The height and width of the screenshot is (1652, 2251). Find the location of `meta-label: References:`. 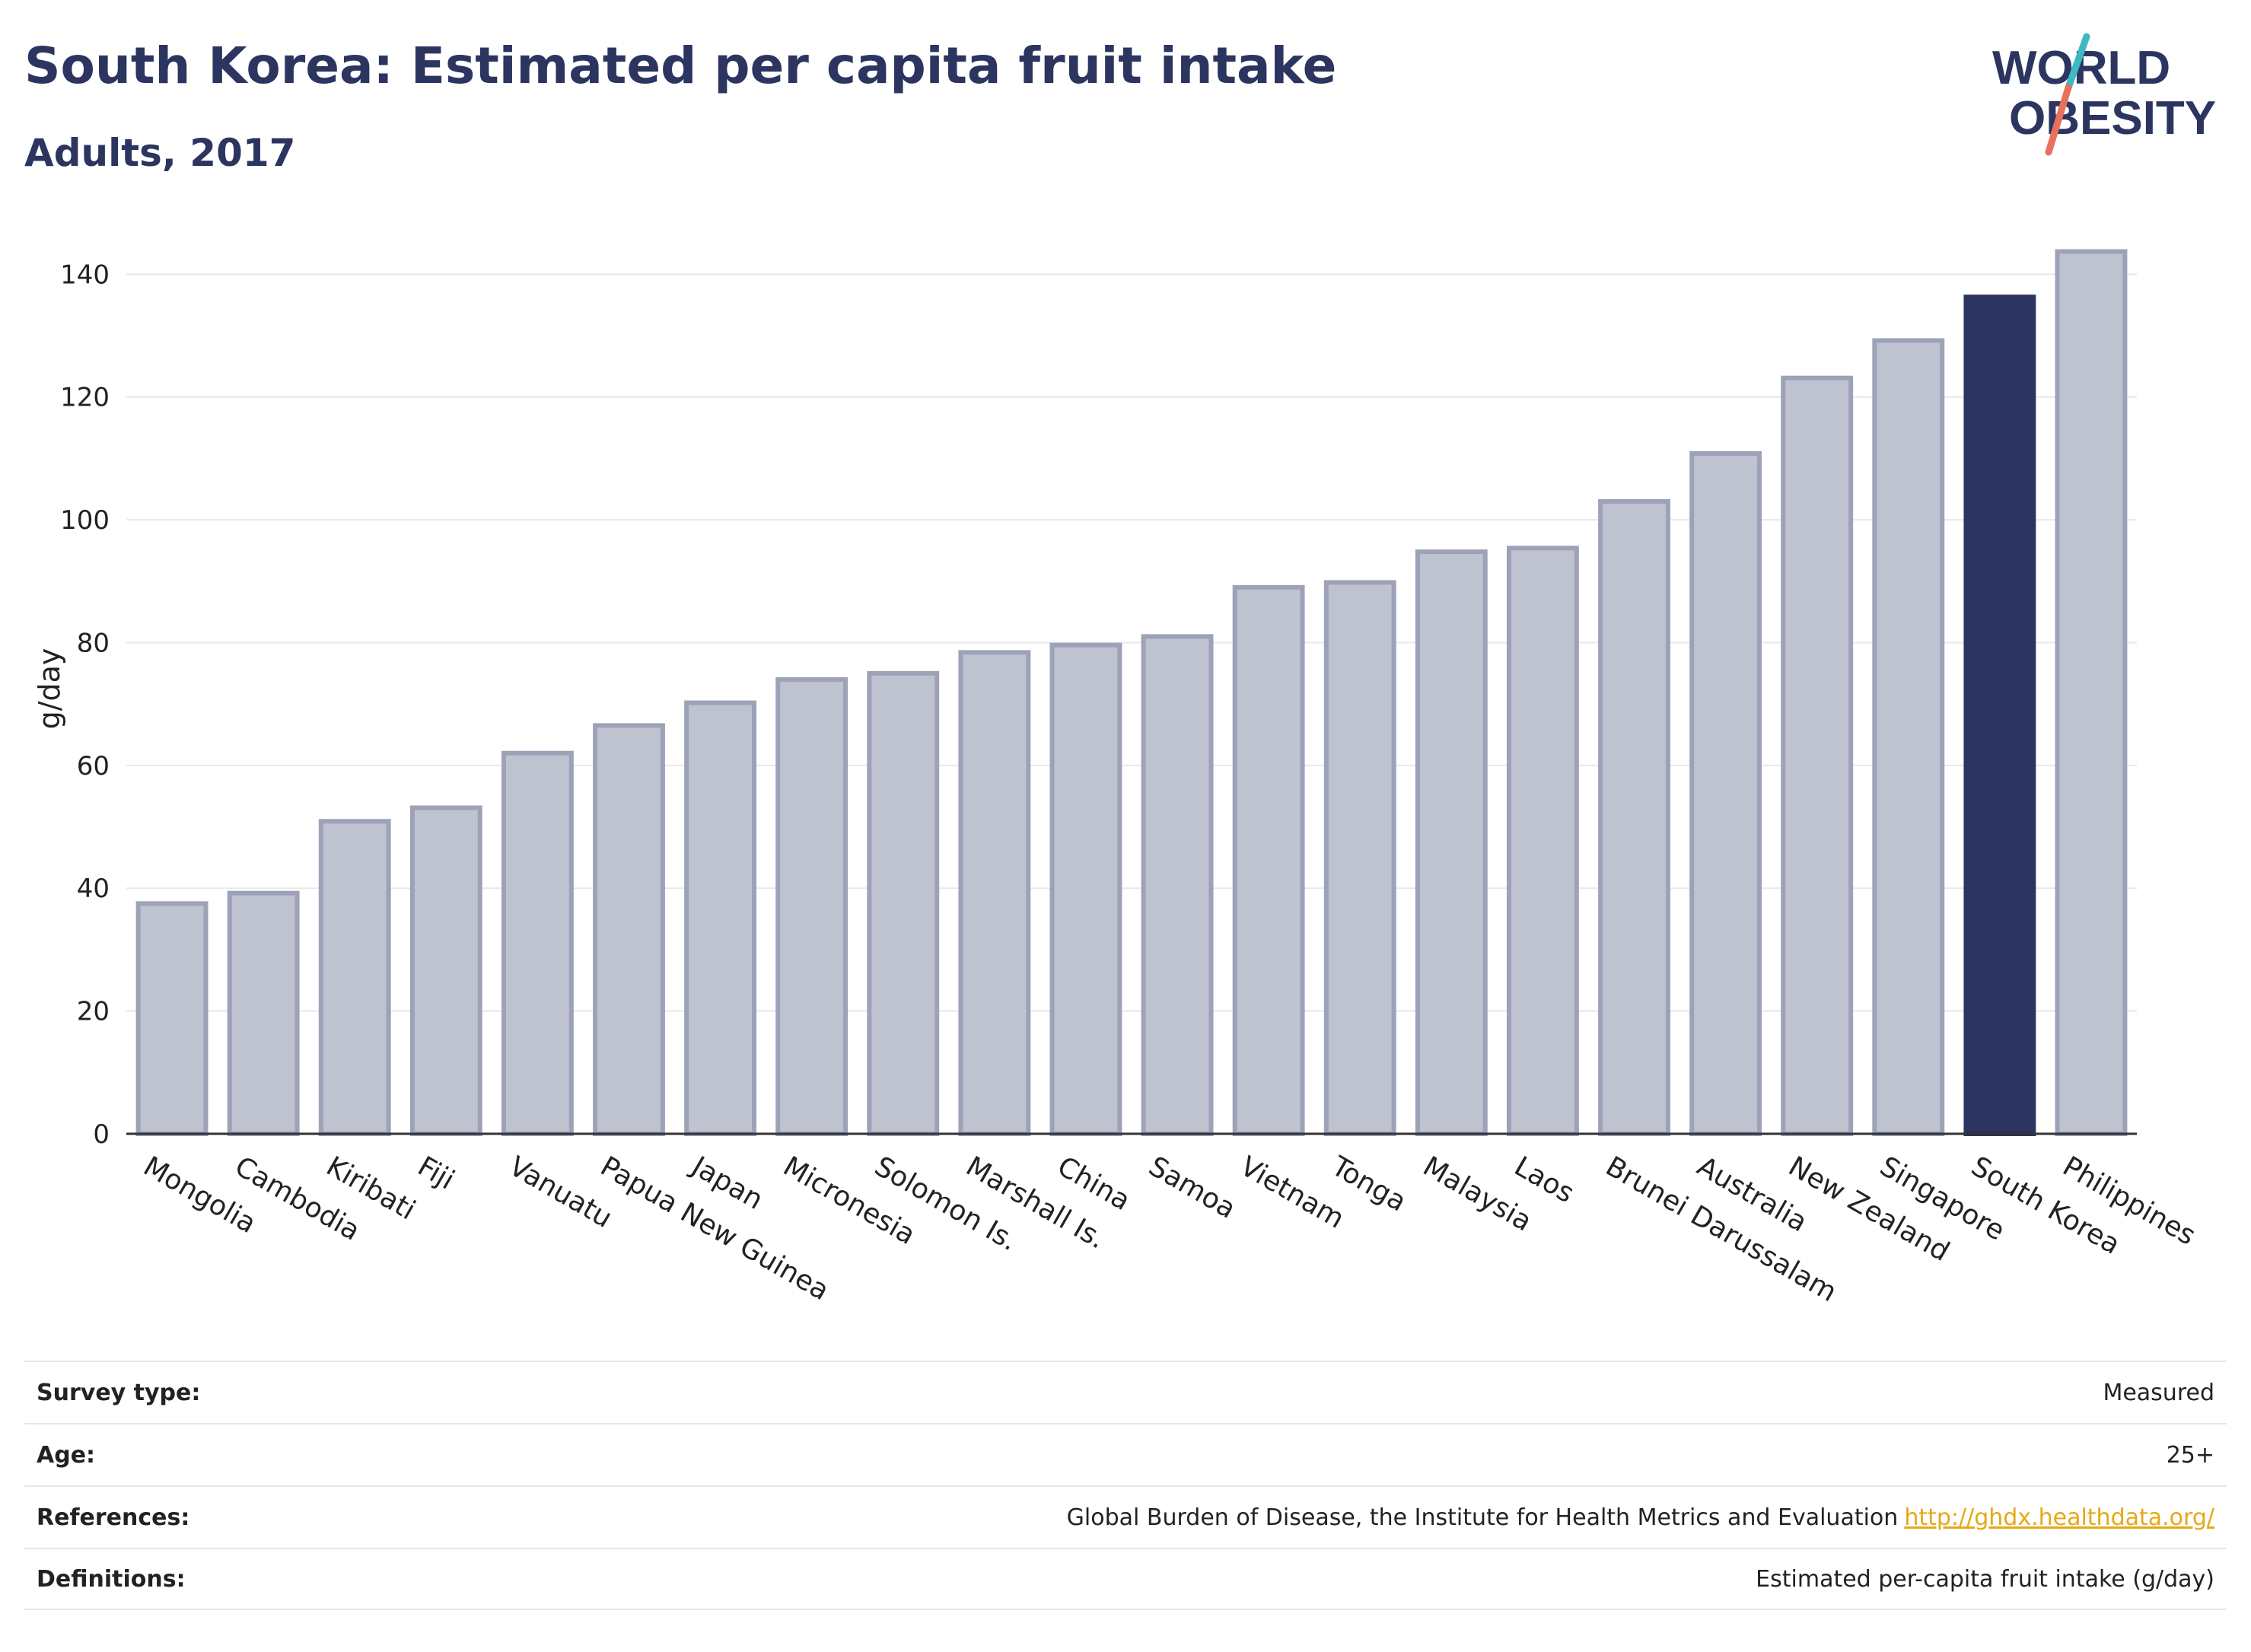

meta-label: References: is located at coordinates (113, 1517).